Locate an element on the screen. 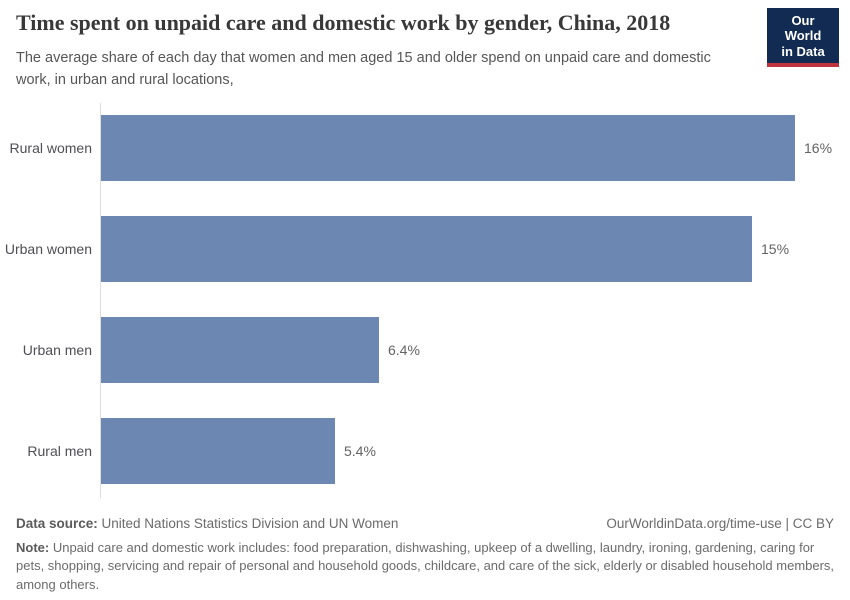  category-label: Rural women is located at coordinates (50, 148).